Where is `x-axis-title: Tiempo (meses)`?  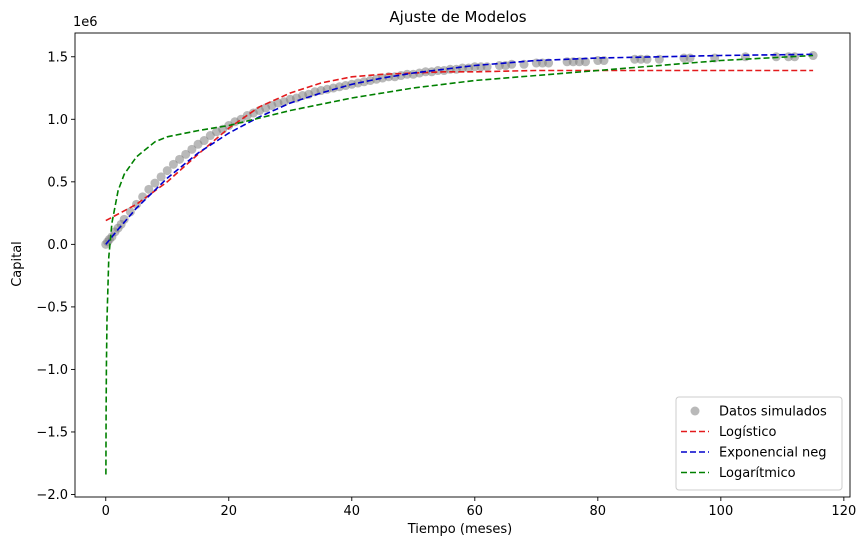
x-axis-title: Tiempo (meses) is located at coordinates (460, 529).